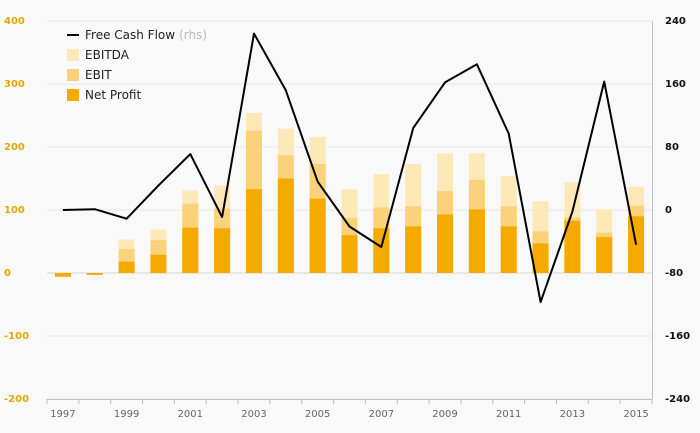  Describe the element at coordinates (193, 35) in the screenshot. I see `legend-suffix: (rhs)` at that location.